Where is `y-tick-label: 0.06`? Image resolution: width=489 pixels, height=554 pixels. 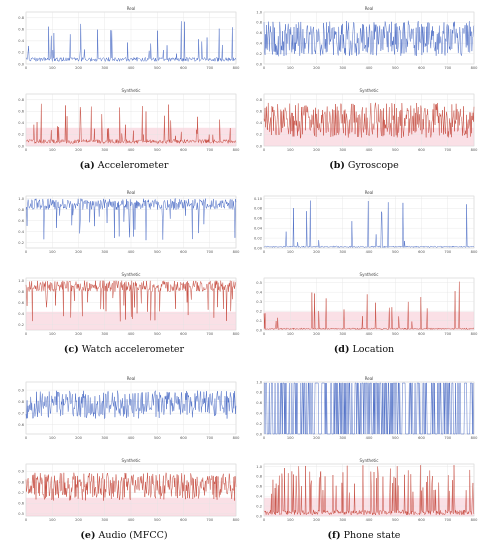
y-tick-label: 0.06 is located at coordinates (258, 219).